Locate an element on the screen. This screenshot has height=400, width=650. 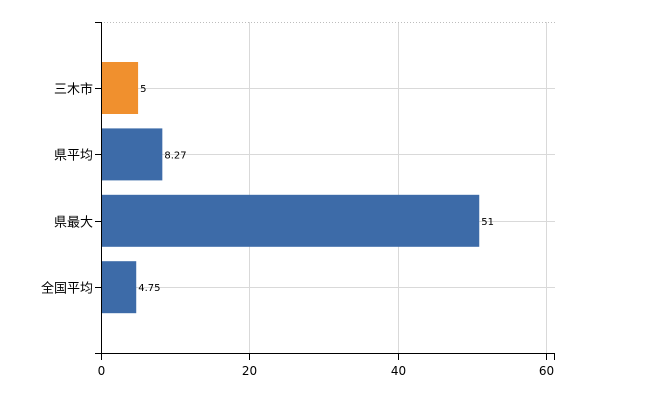
x-tick-label: 60 is located at coordinates (546, 371).